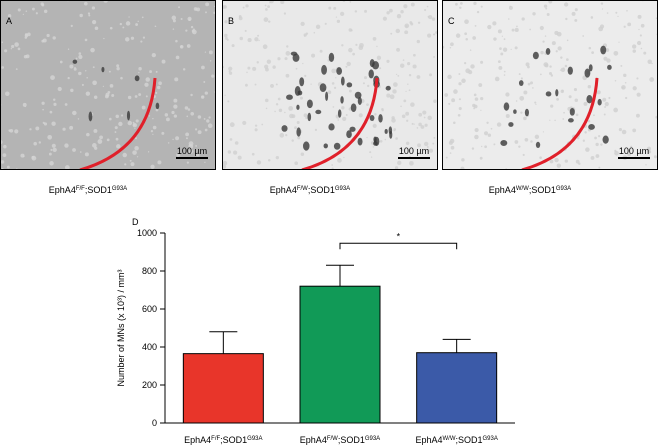  I want to click on panel-caption-part: ;SOD1, so click(542, 190).